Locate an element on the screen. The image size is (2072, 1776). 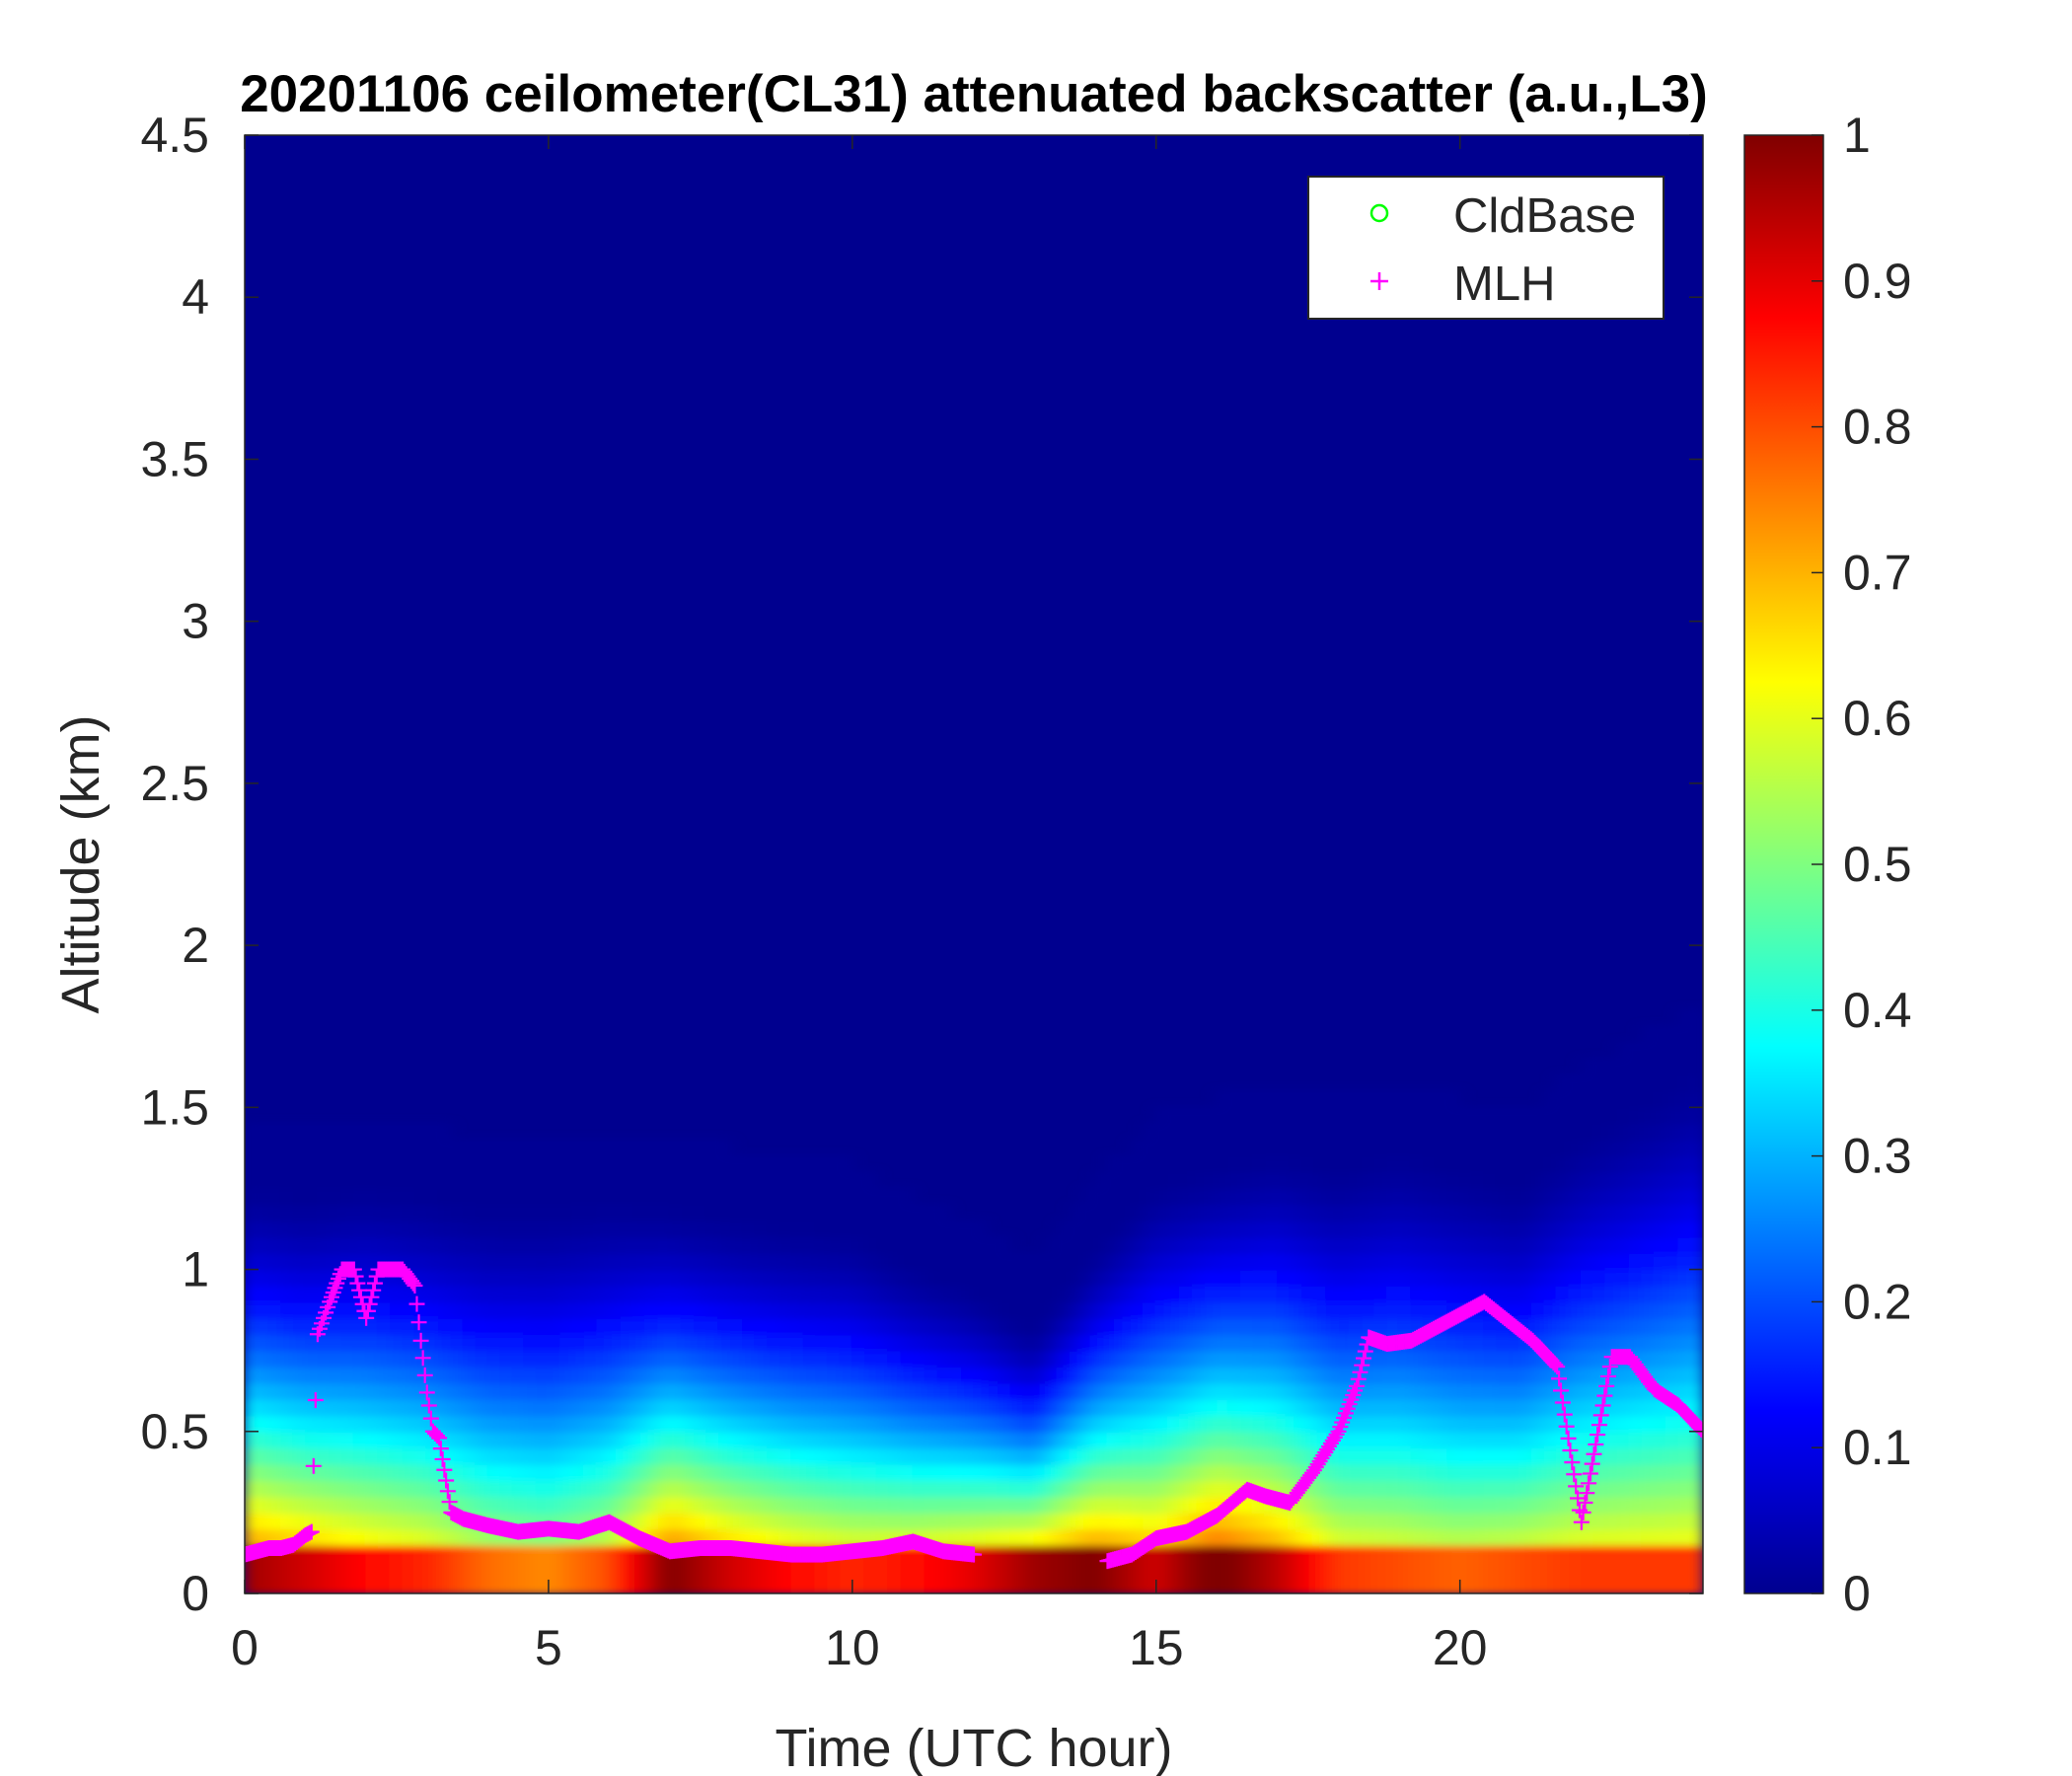
mlh-point is located at coordinates (427, 1393).